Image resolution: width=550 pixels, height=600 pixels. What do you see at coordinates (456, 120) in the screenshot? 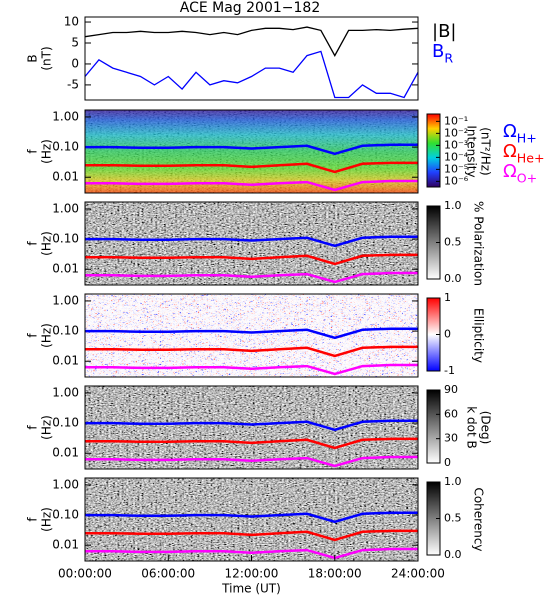
I see `colorbar-tick-label: 10⁻¹` at bounding box center [456, 120].